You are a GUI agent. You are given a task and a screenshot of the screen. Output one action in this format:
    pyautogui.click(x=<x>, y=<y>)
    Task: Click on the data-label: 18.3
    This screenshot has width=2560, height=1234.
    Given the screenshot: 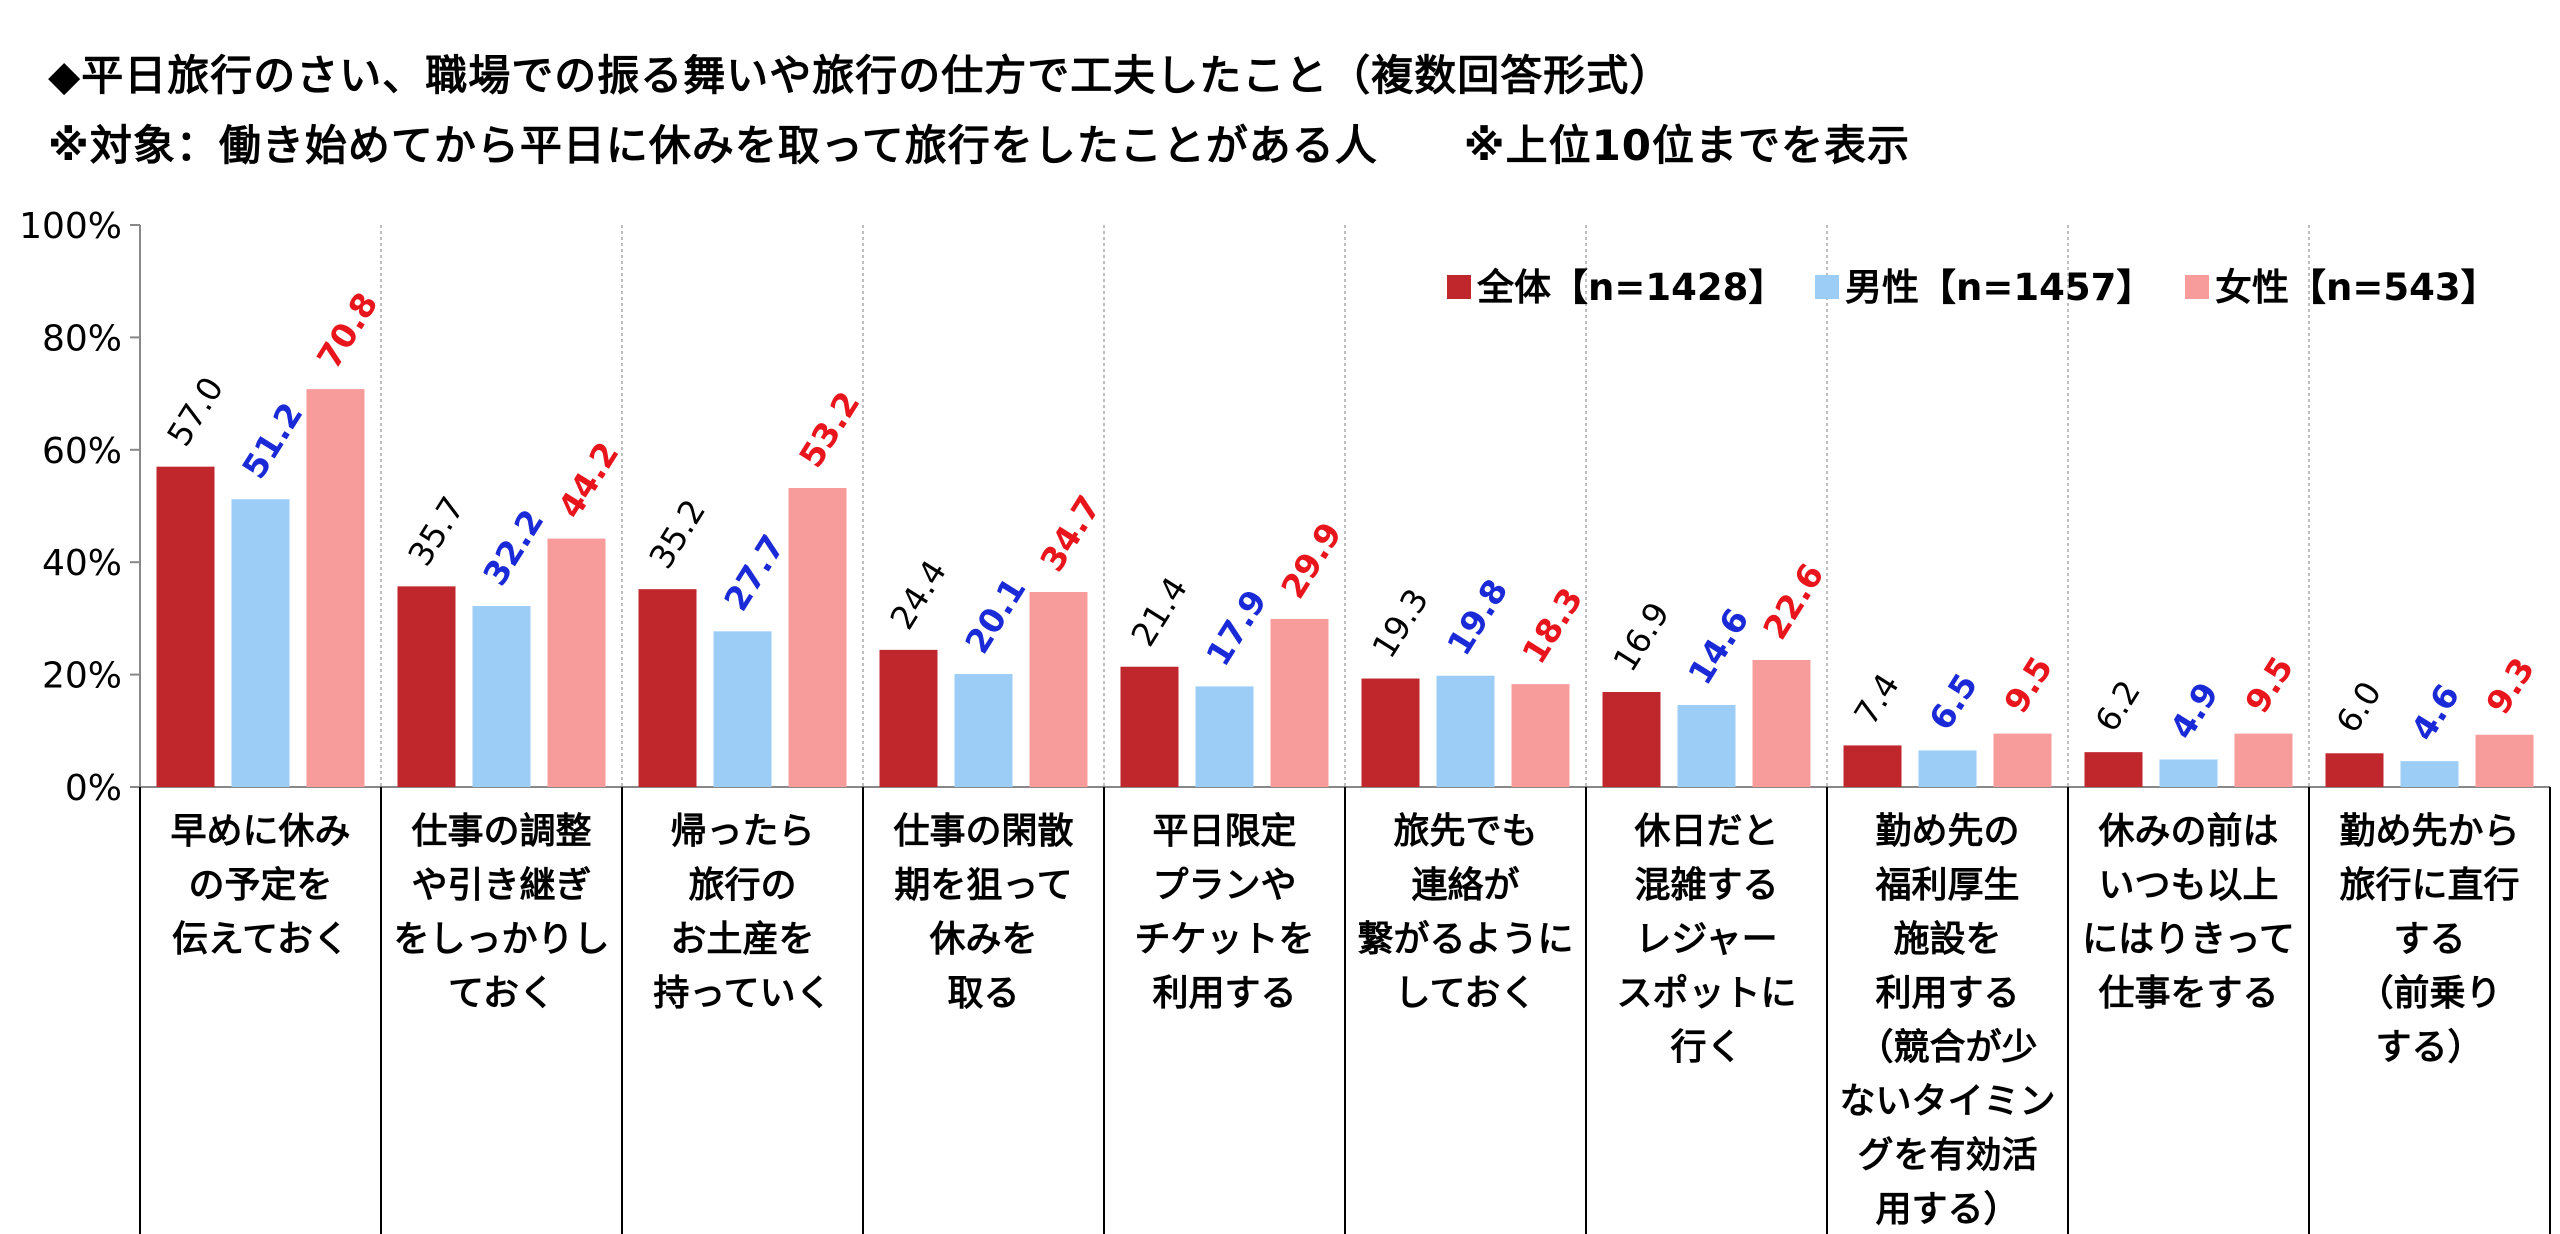 What is the action you would take?
    pyautogui.click(x=1552, y=626)
    